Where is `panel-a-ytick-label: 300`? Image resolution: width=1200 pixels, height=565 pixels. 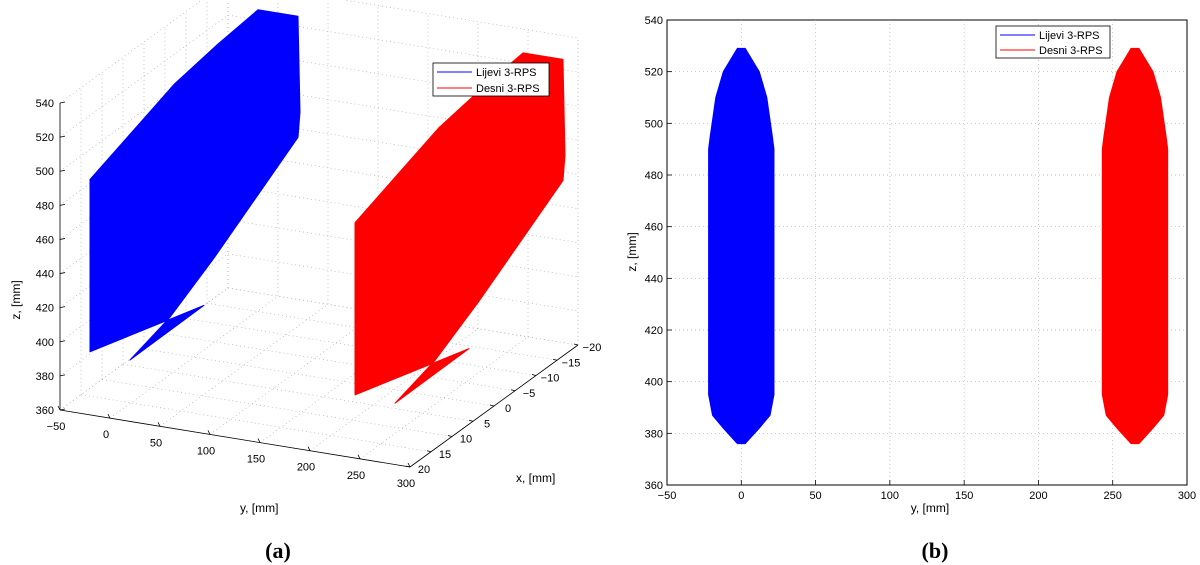
panel-a-ytick-label: 300 is located at coordinates (406, 484).